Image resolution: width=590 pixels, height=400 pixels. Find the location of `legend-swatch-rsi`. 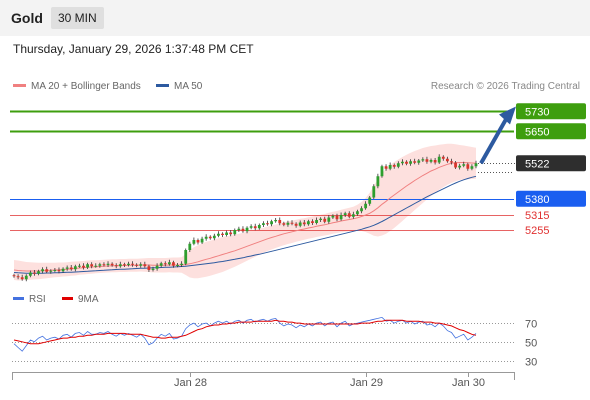

legend-swatch-rsi is located at coordinates (18, 298).